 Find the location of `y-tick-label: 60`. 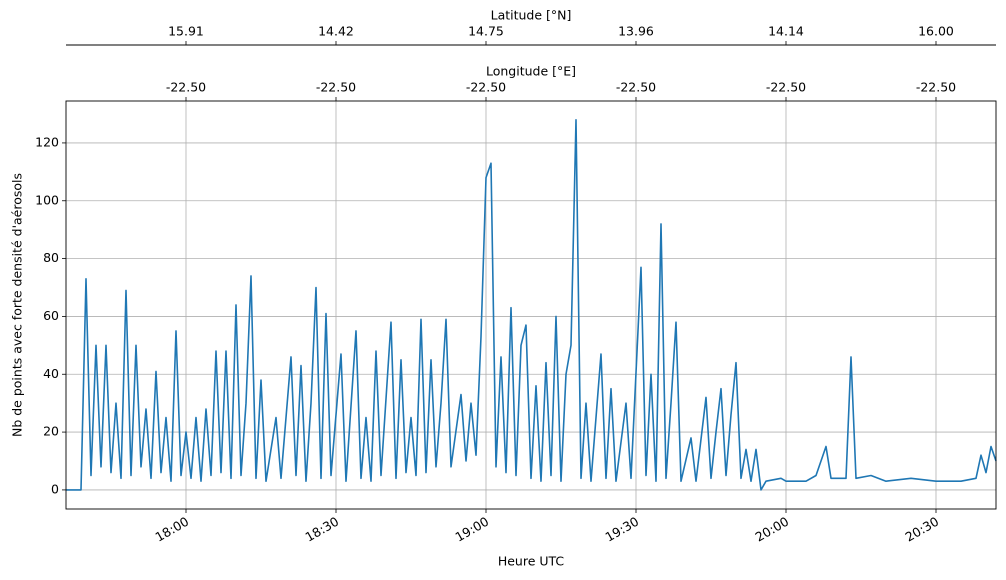

y-tick-label: 60 is located at coordinates (51, 315).